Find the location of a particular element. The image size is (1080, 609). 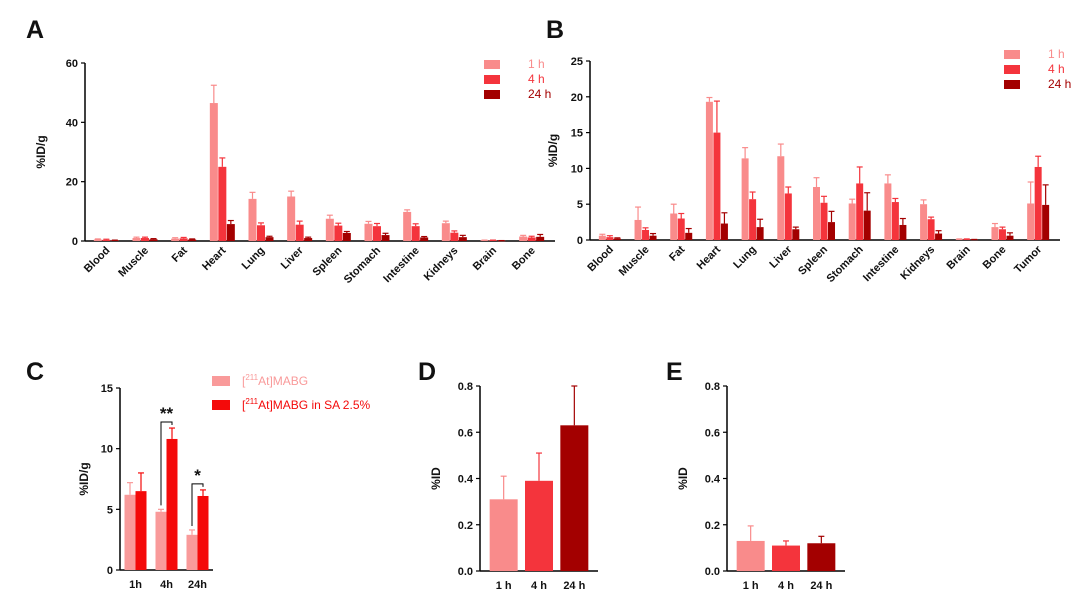

chart-b-y-tick-label: 5 is located at coordinates (580, 205).